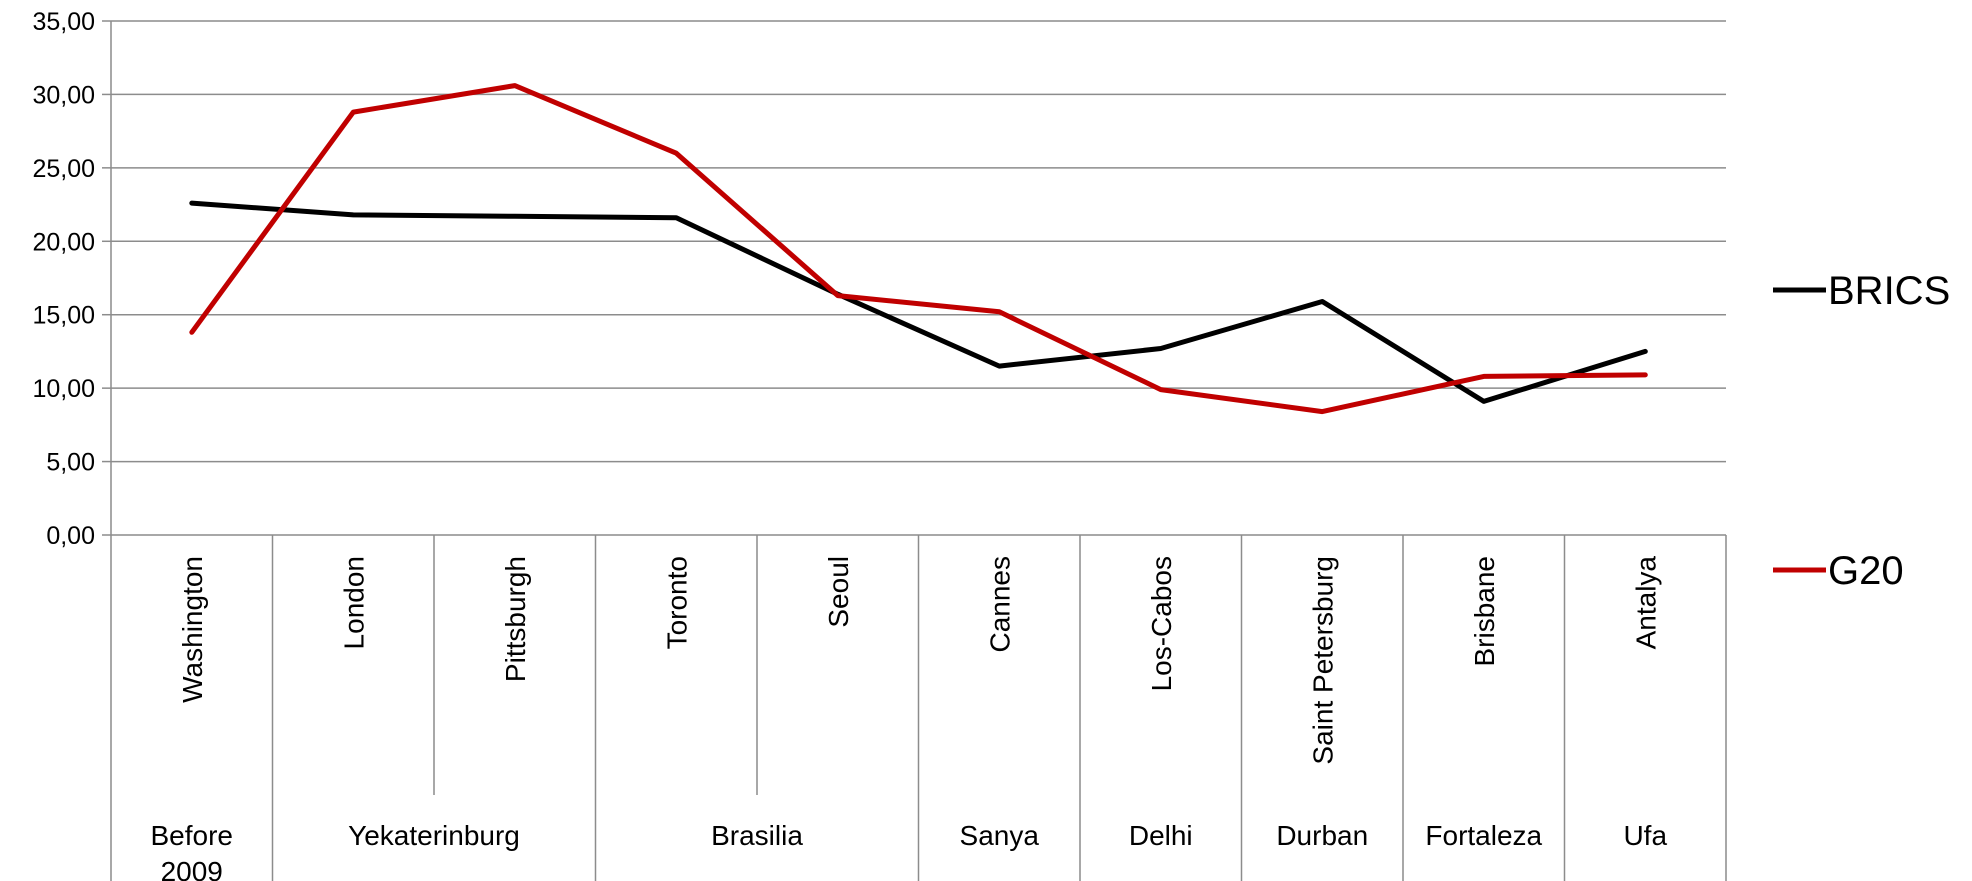  What do you see at coordinates (999, 604) in the screenshot?
I see `x-category-label: Cannes` at bounding box center [999, 604].